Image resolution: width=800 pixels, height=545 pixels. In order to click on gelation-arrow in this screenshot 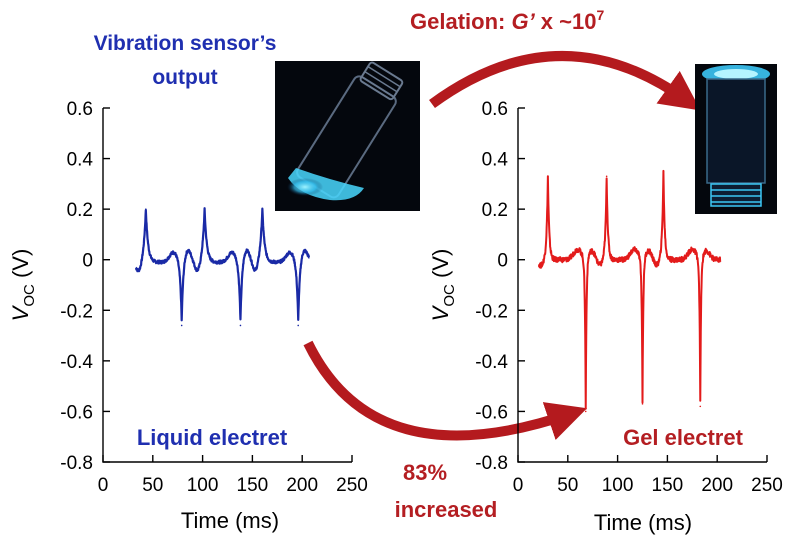, I will do `click(565, 81)`.